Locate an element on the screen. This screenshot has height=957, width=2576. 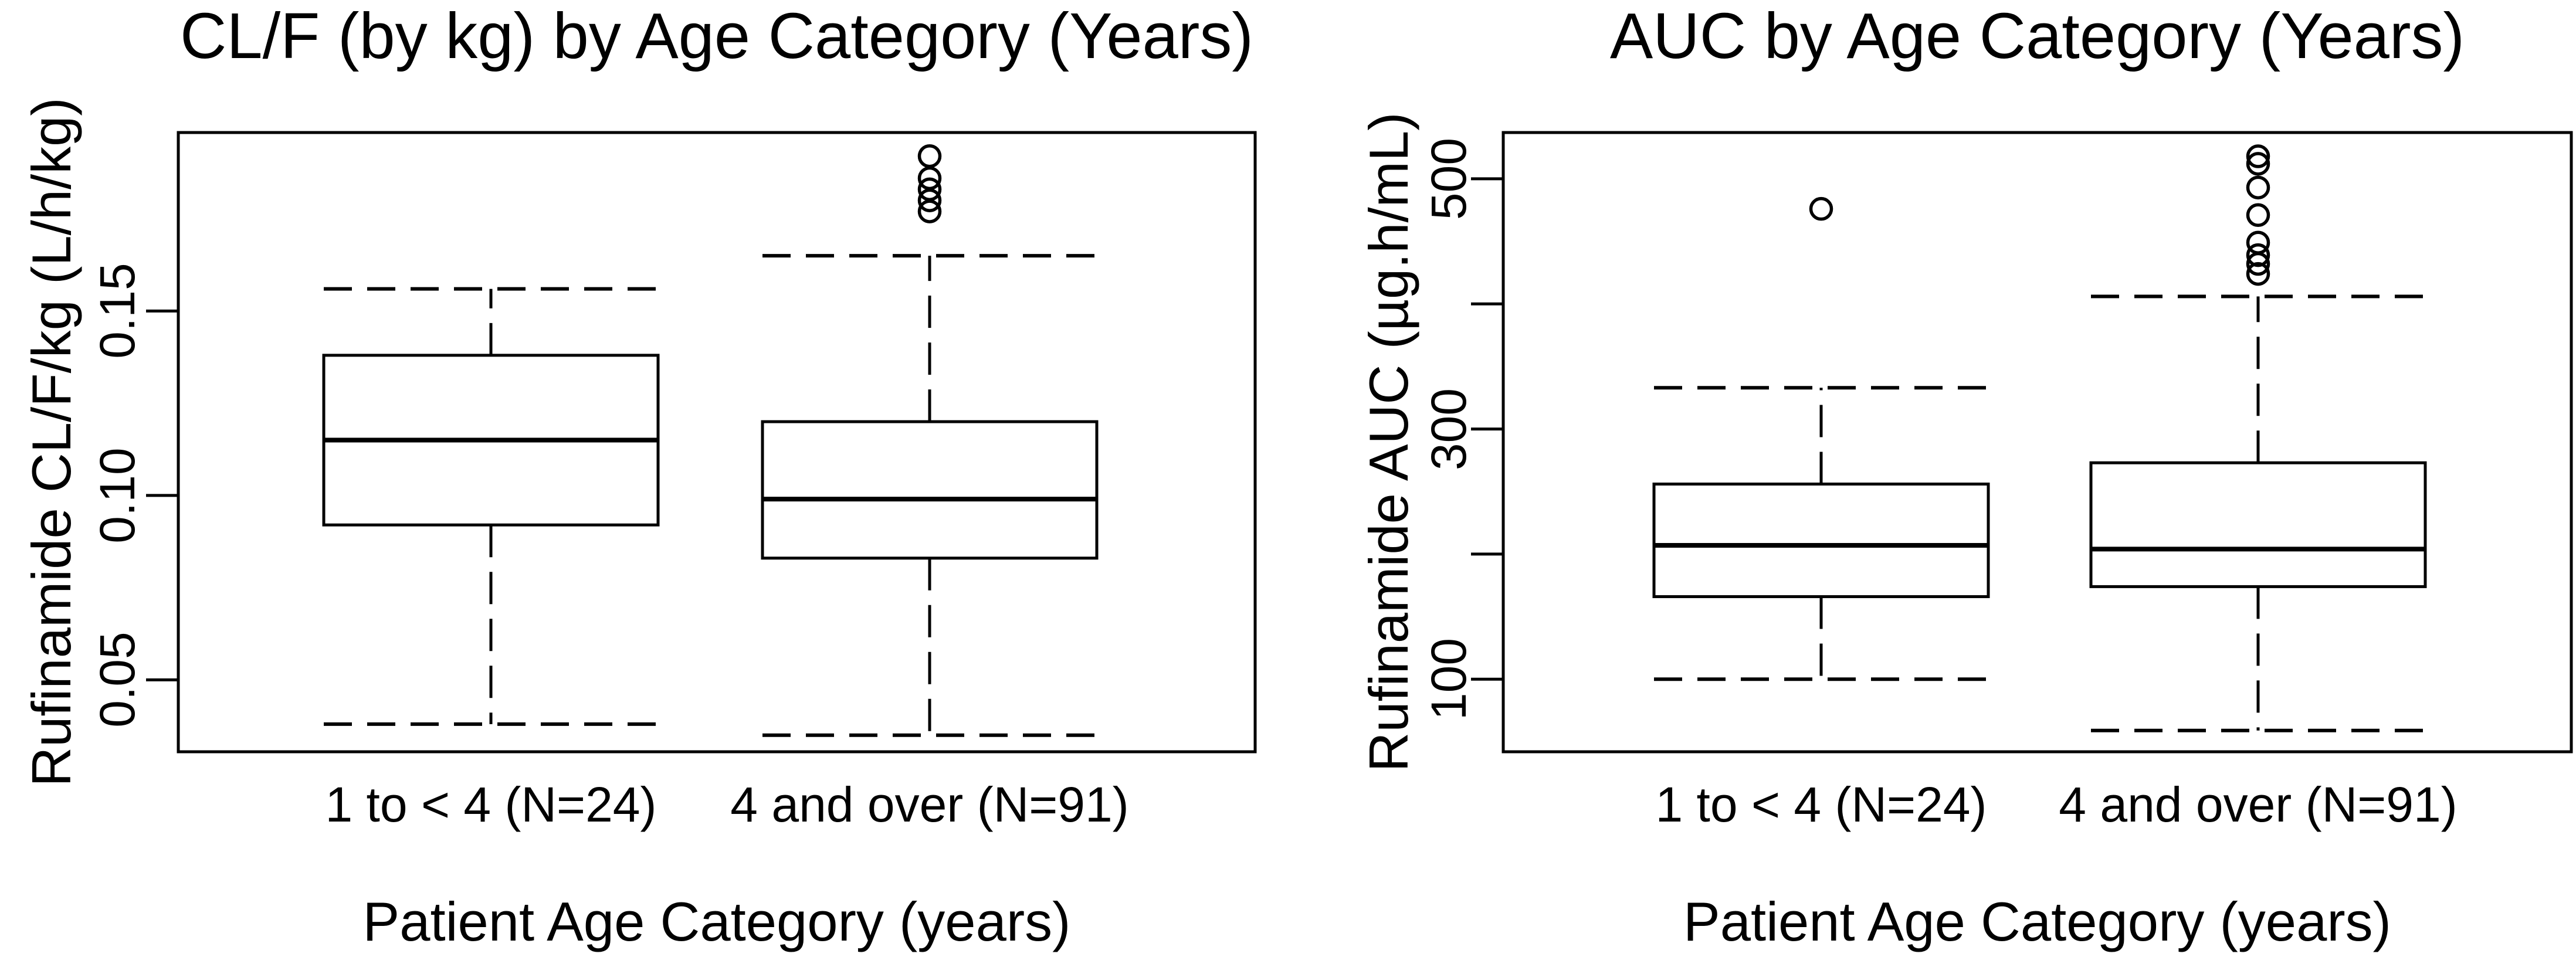
clf-y-axis-label: Rufinamide CL/F/kg (L/h/kg) is located at coordinates (51, 442).